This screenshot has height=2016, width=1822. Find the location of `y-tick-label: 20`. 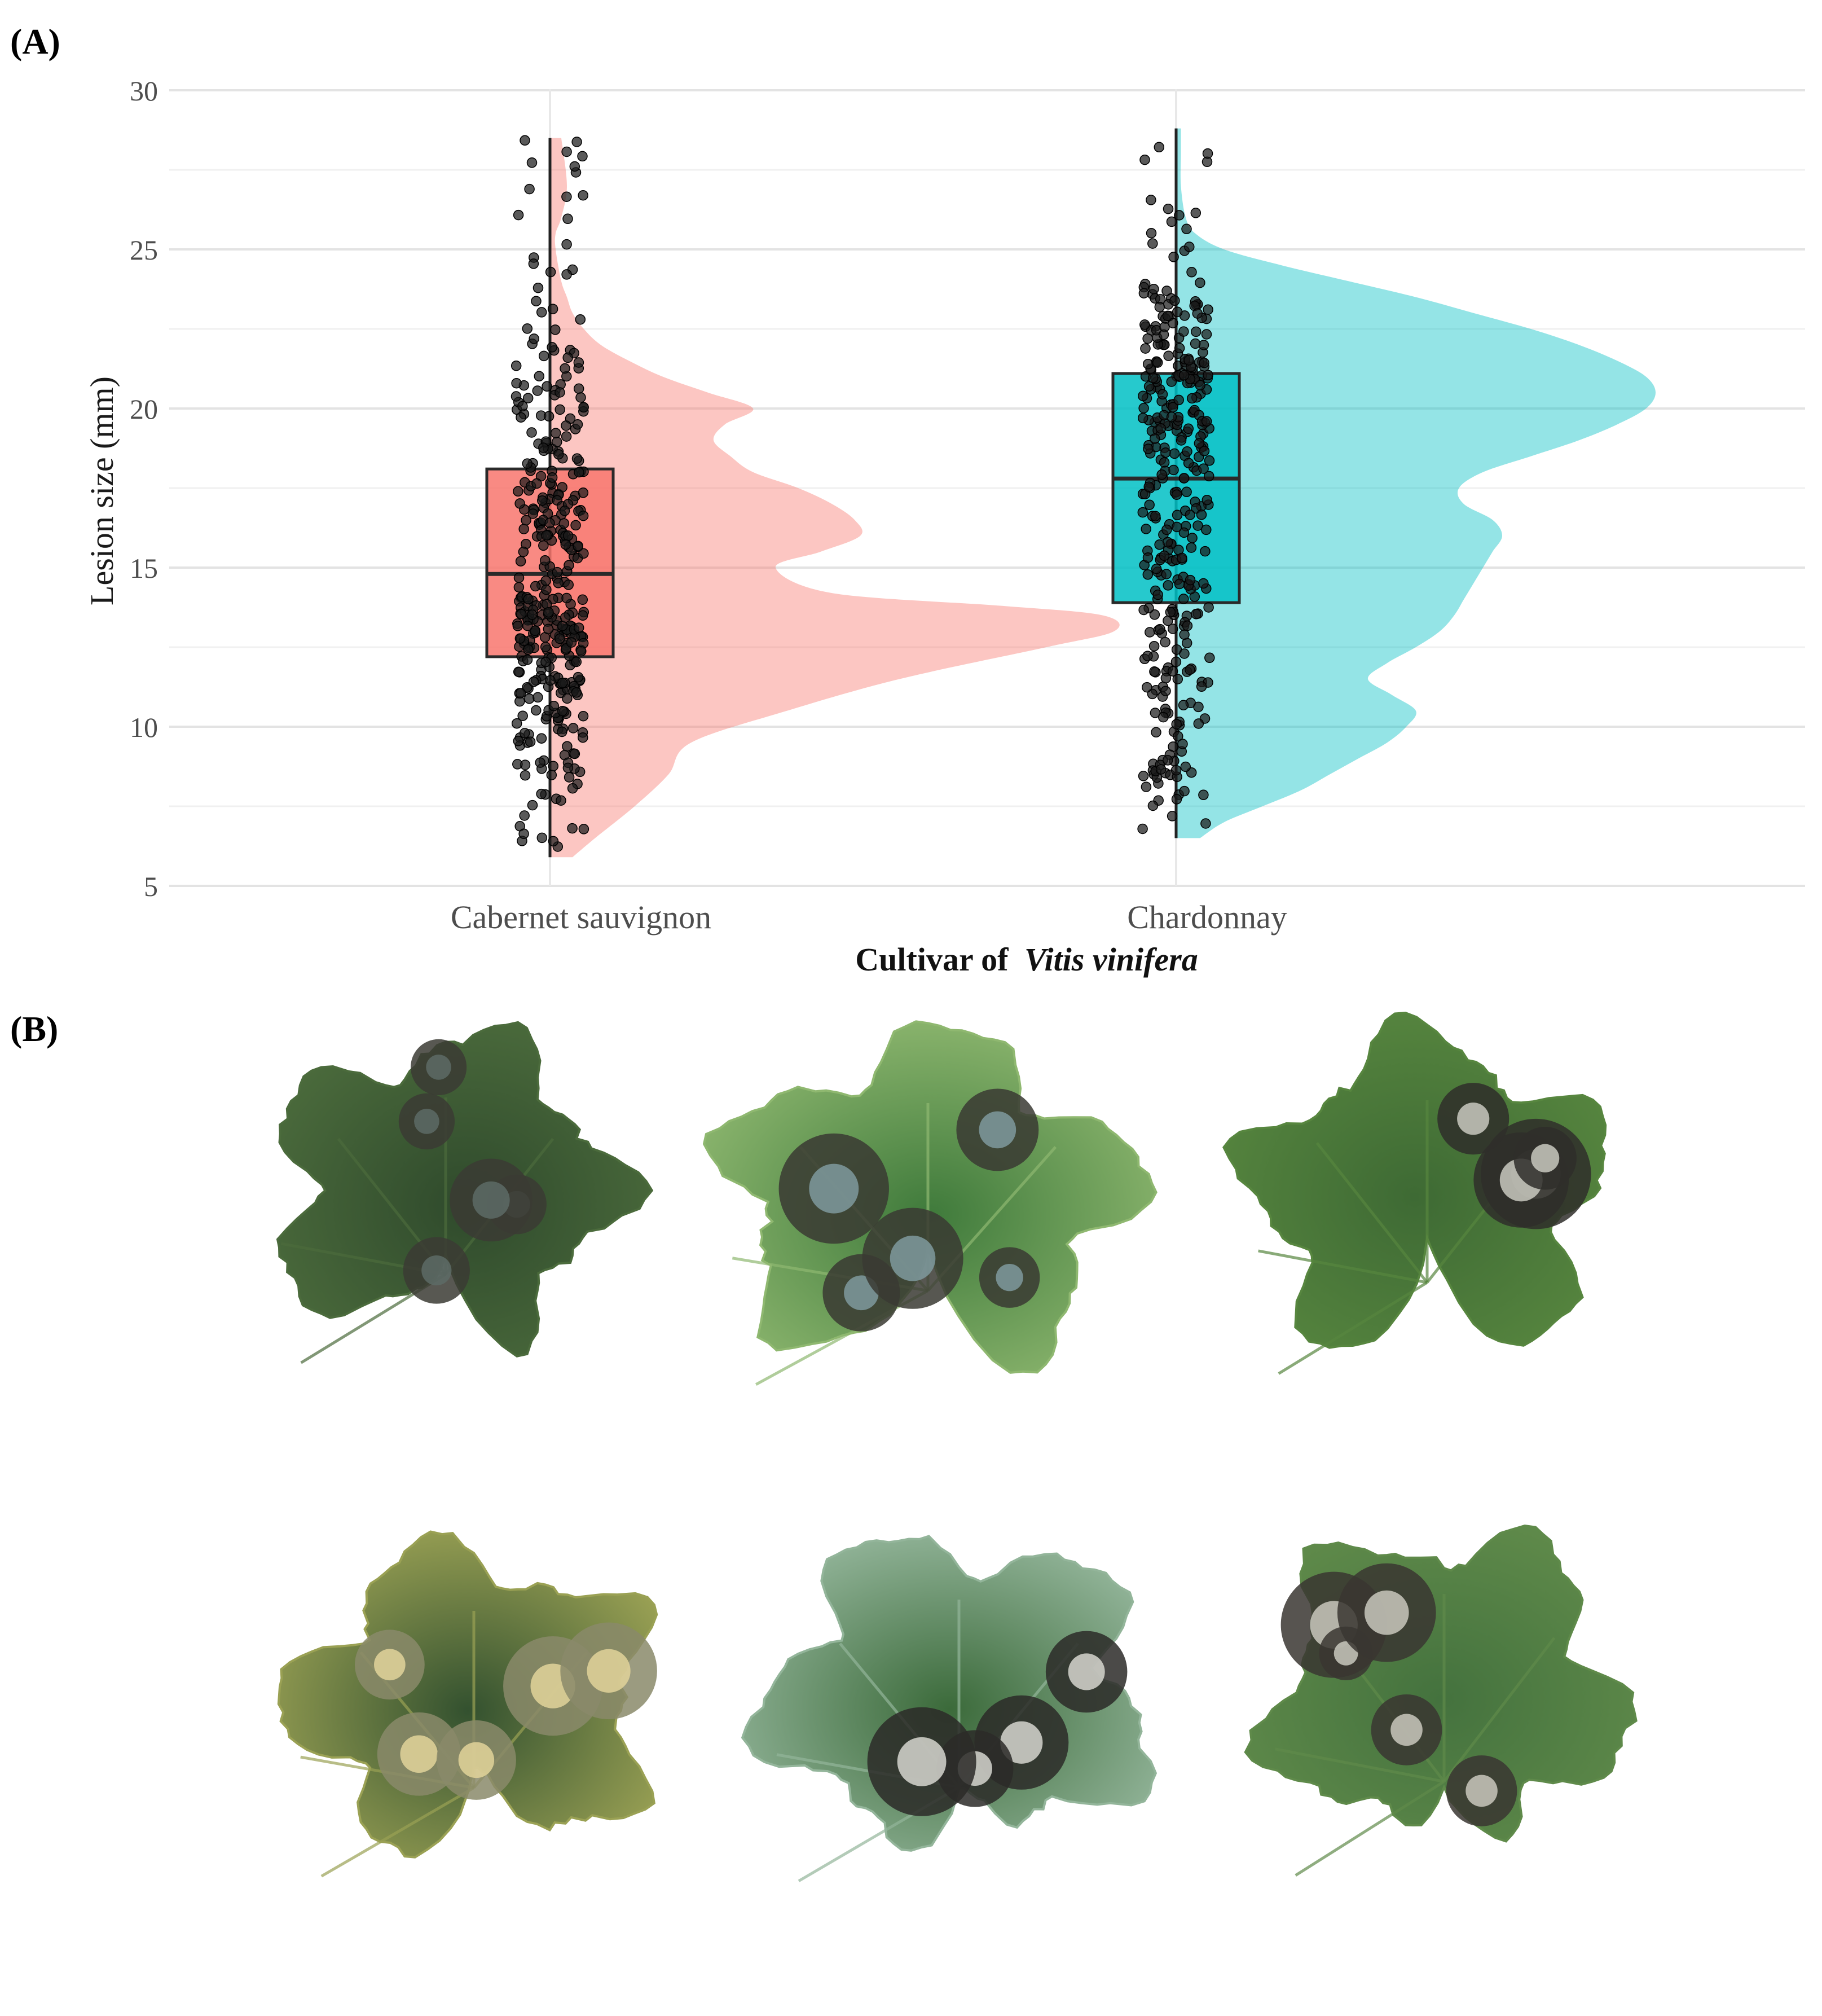

y-tick-label: 20 is located at coordinates (144, 409).